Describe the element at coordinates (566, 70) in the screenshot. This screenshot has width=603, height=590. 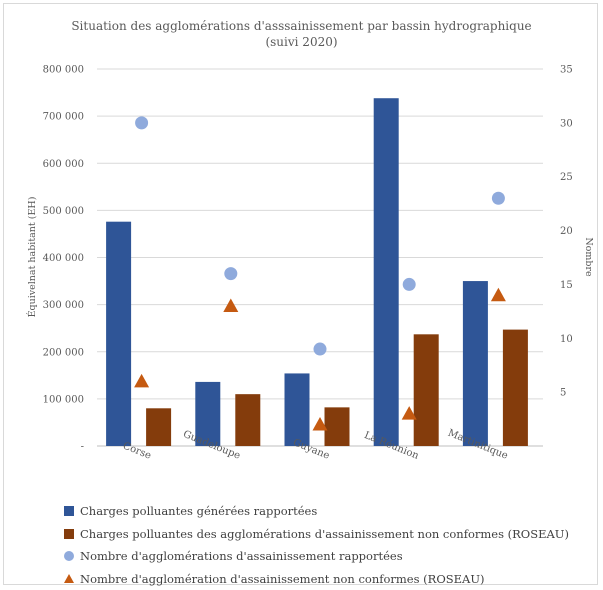
I see `y2-tick-label: 35` at that location.